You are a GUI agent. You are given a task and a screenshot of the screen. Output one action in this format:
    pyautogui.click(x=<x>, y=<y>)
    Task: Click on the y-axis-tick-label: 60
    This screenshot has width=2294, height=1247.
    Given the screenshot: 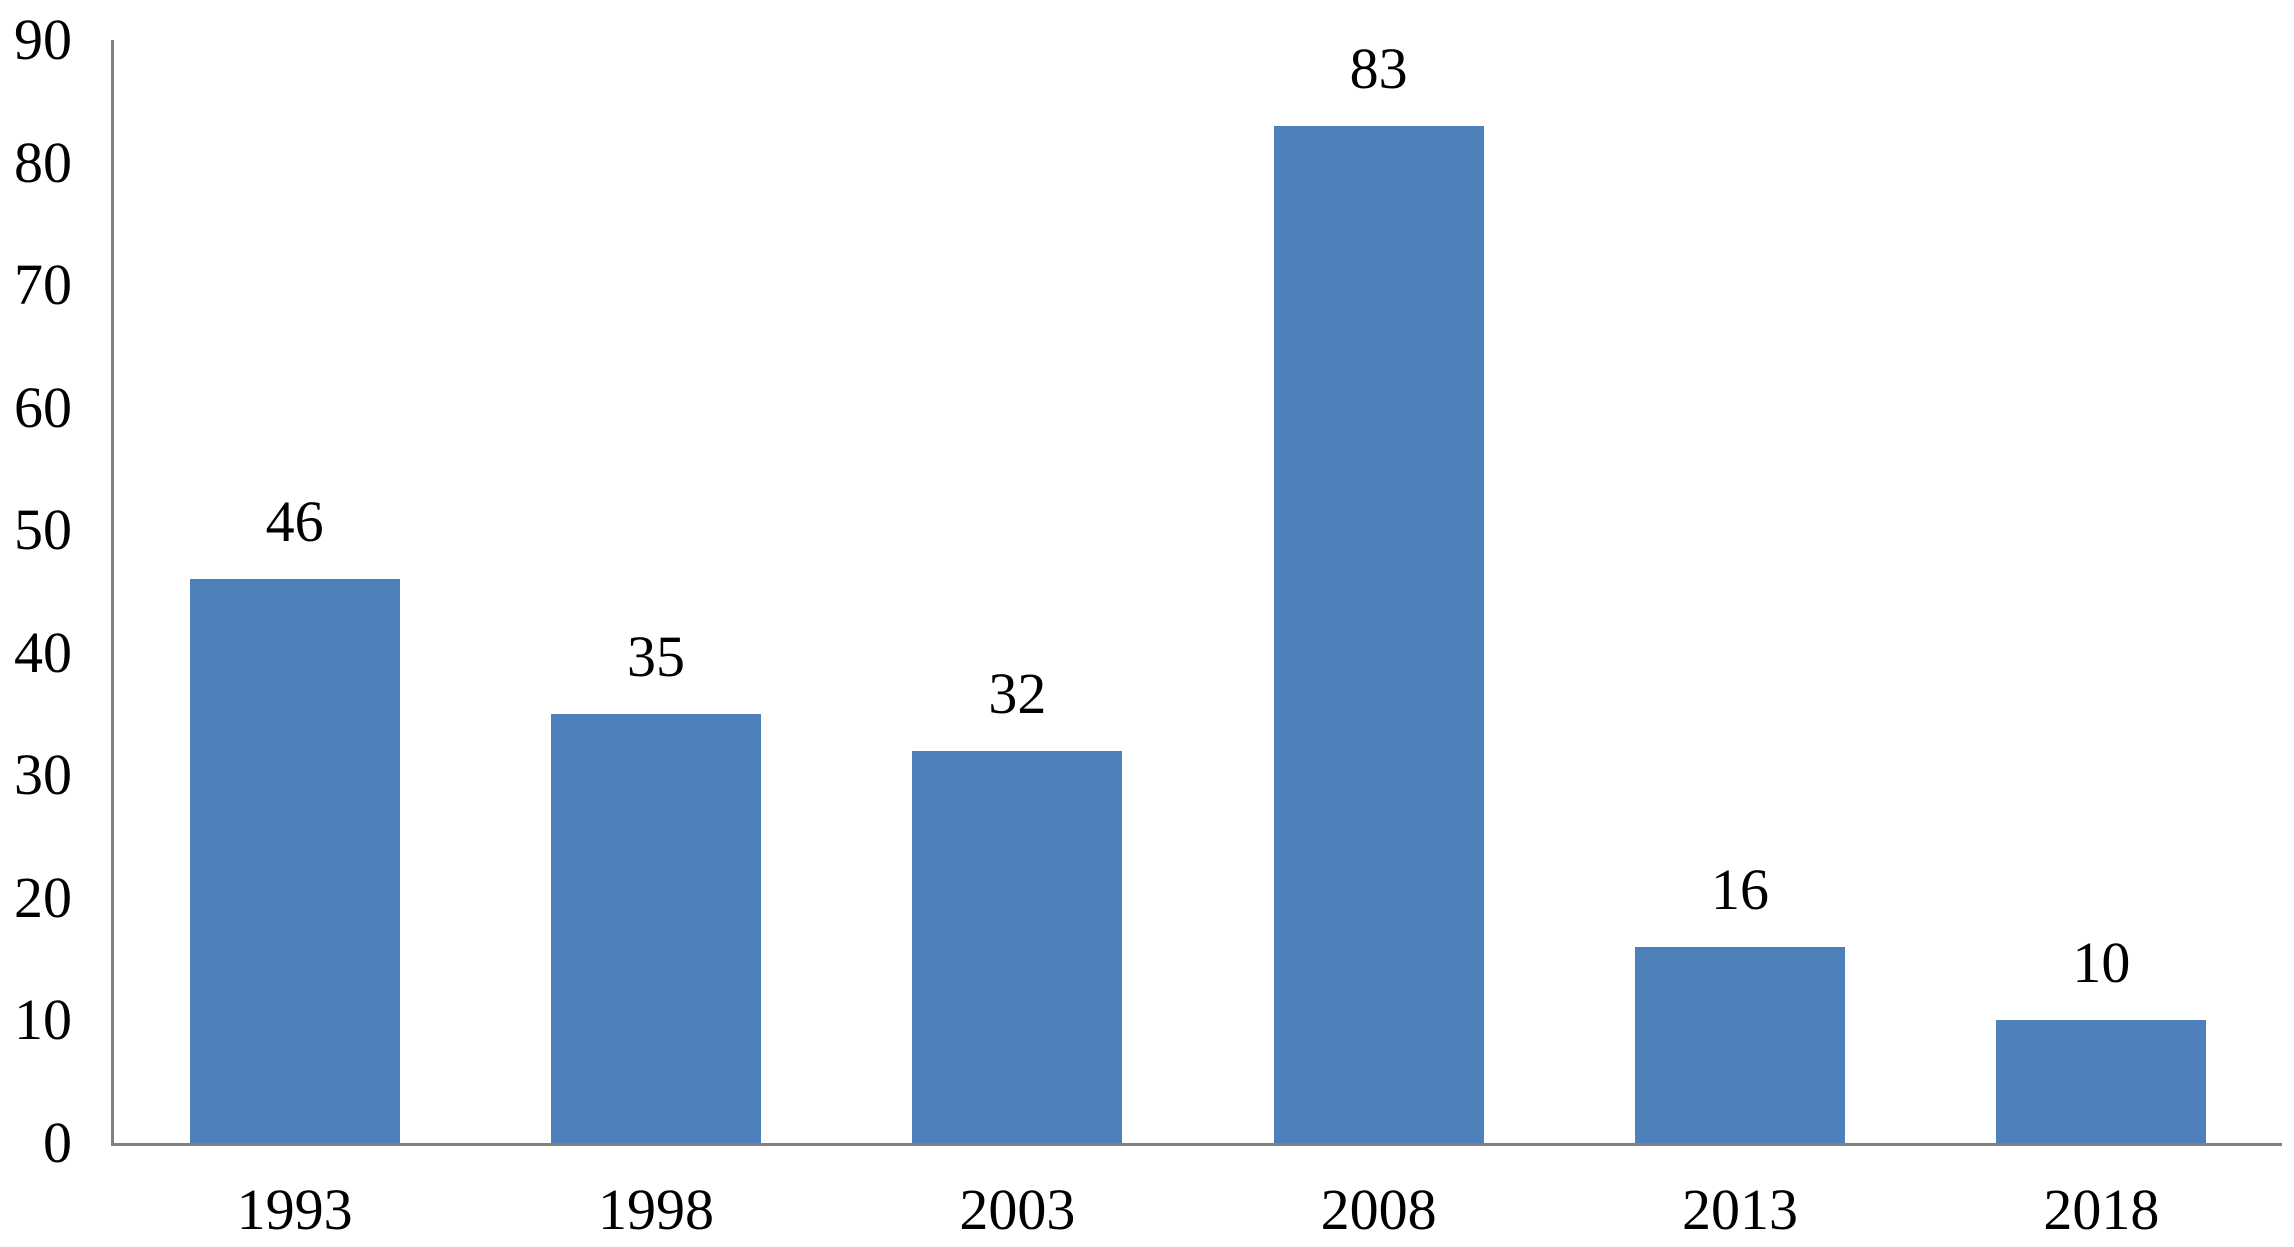 What is the action you would take?
    pyautogui.click(x=43, y=407)
    